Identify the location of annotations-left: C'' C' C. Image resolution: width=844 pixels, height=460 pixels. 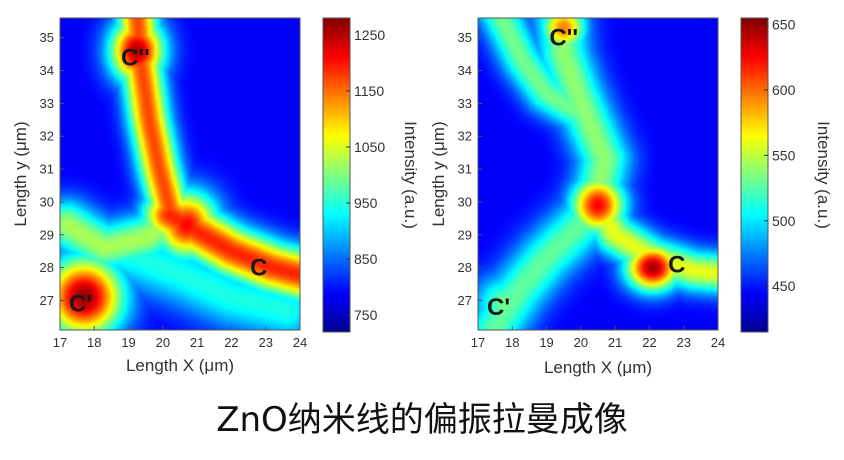
(168, 180).